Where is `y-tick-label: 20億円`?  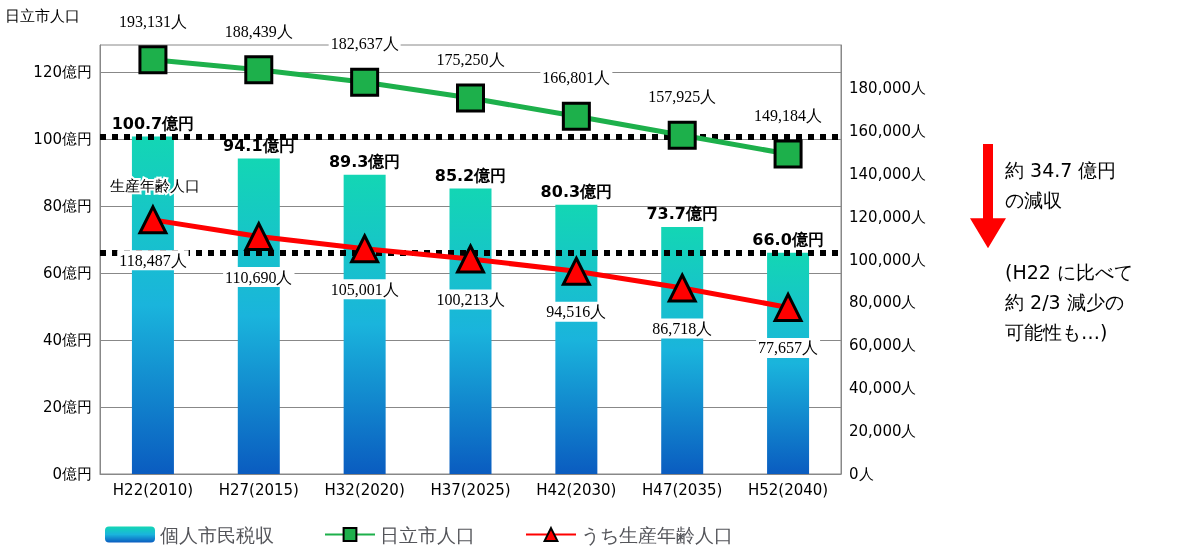 y-tick-label: 20億円 is located at coordinates (67, 406).